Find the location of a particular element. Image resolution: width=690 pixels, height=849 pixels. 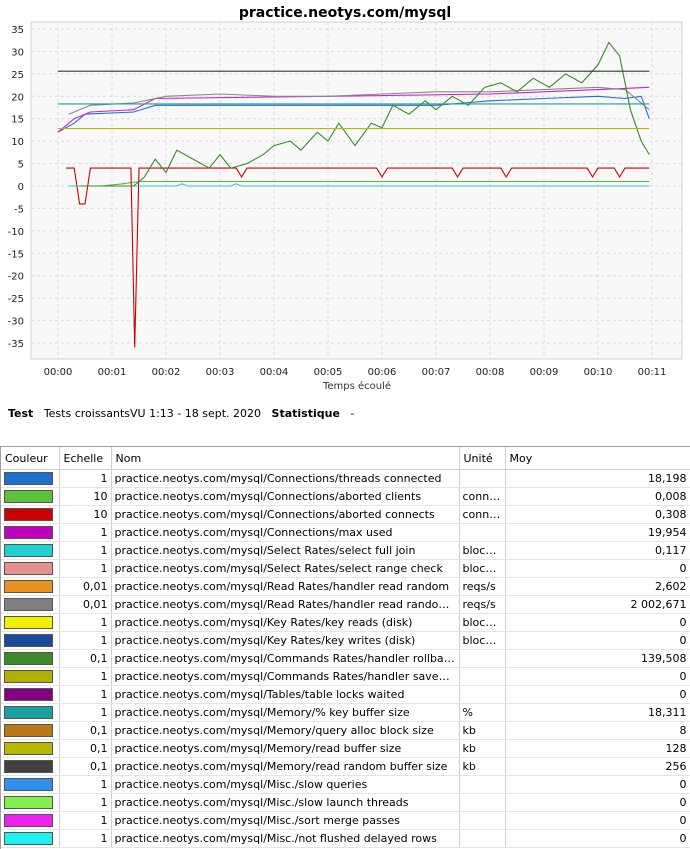

header-color: Couleur is located at coordinates (30, 458).